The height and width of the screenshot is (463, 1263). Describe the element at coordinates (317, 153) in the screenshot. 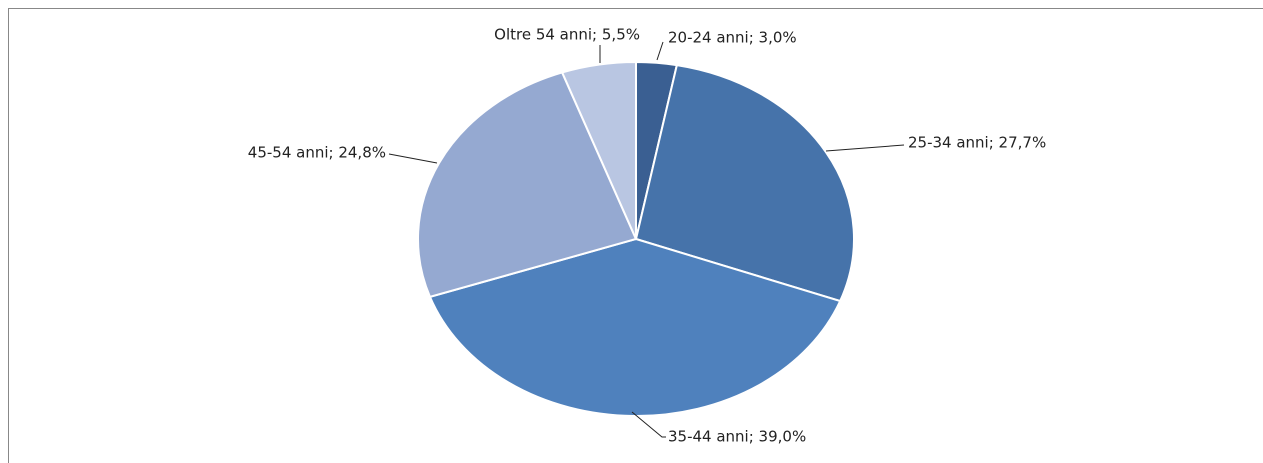

I see `data-label: 45-54 anni; 24,8%` at that location.